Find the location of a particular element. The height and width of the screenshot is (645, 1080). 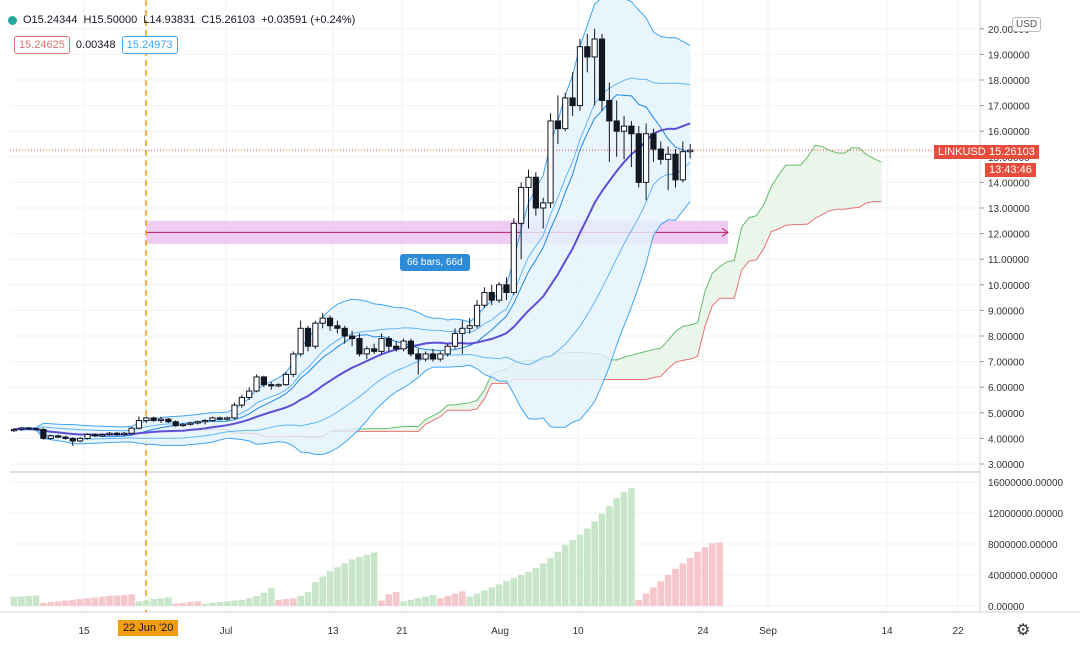

time-tick-label: 15 is located at coordinates (84, 631).